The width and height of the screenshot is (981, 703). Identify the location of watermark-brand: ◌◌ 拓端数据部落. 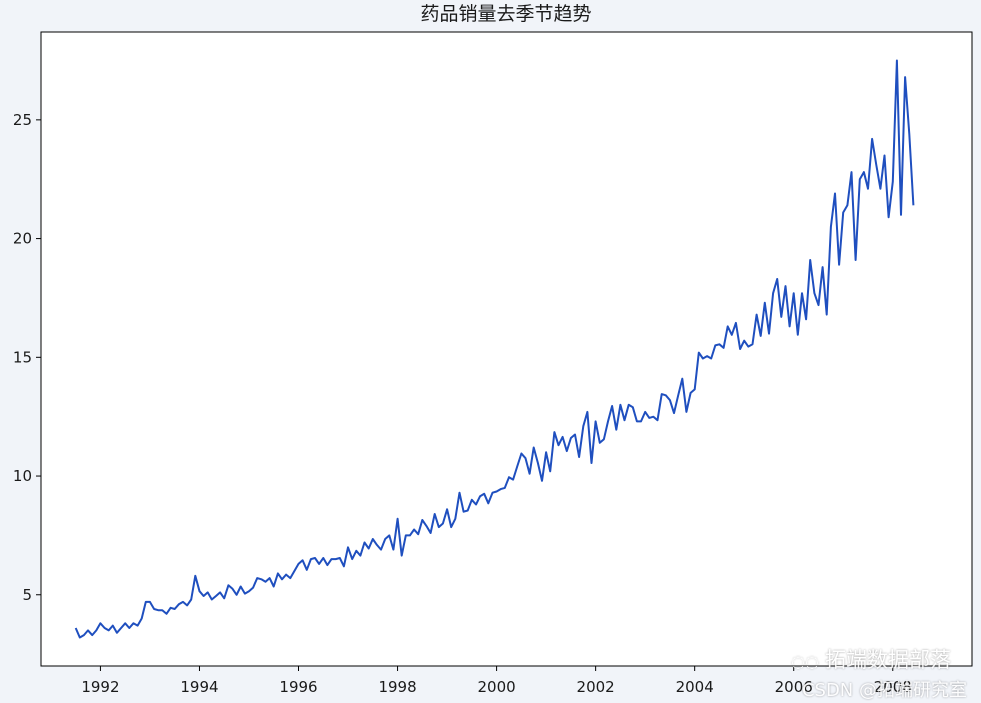
(871, 659).